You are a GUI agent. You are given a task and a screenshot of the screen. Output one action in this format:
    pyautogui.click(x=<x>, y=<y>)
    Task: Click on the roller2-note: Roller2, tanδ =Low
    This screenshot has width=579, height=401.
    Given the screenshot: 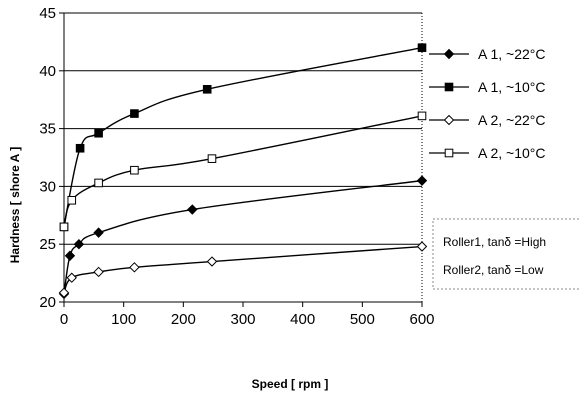 What is the action you would take?
    pyautogui.click(x=493, y=270)
    